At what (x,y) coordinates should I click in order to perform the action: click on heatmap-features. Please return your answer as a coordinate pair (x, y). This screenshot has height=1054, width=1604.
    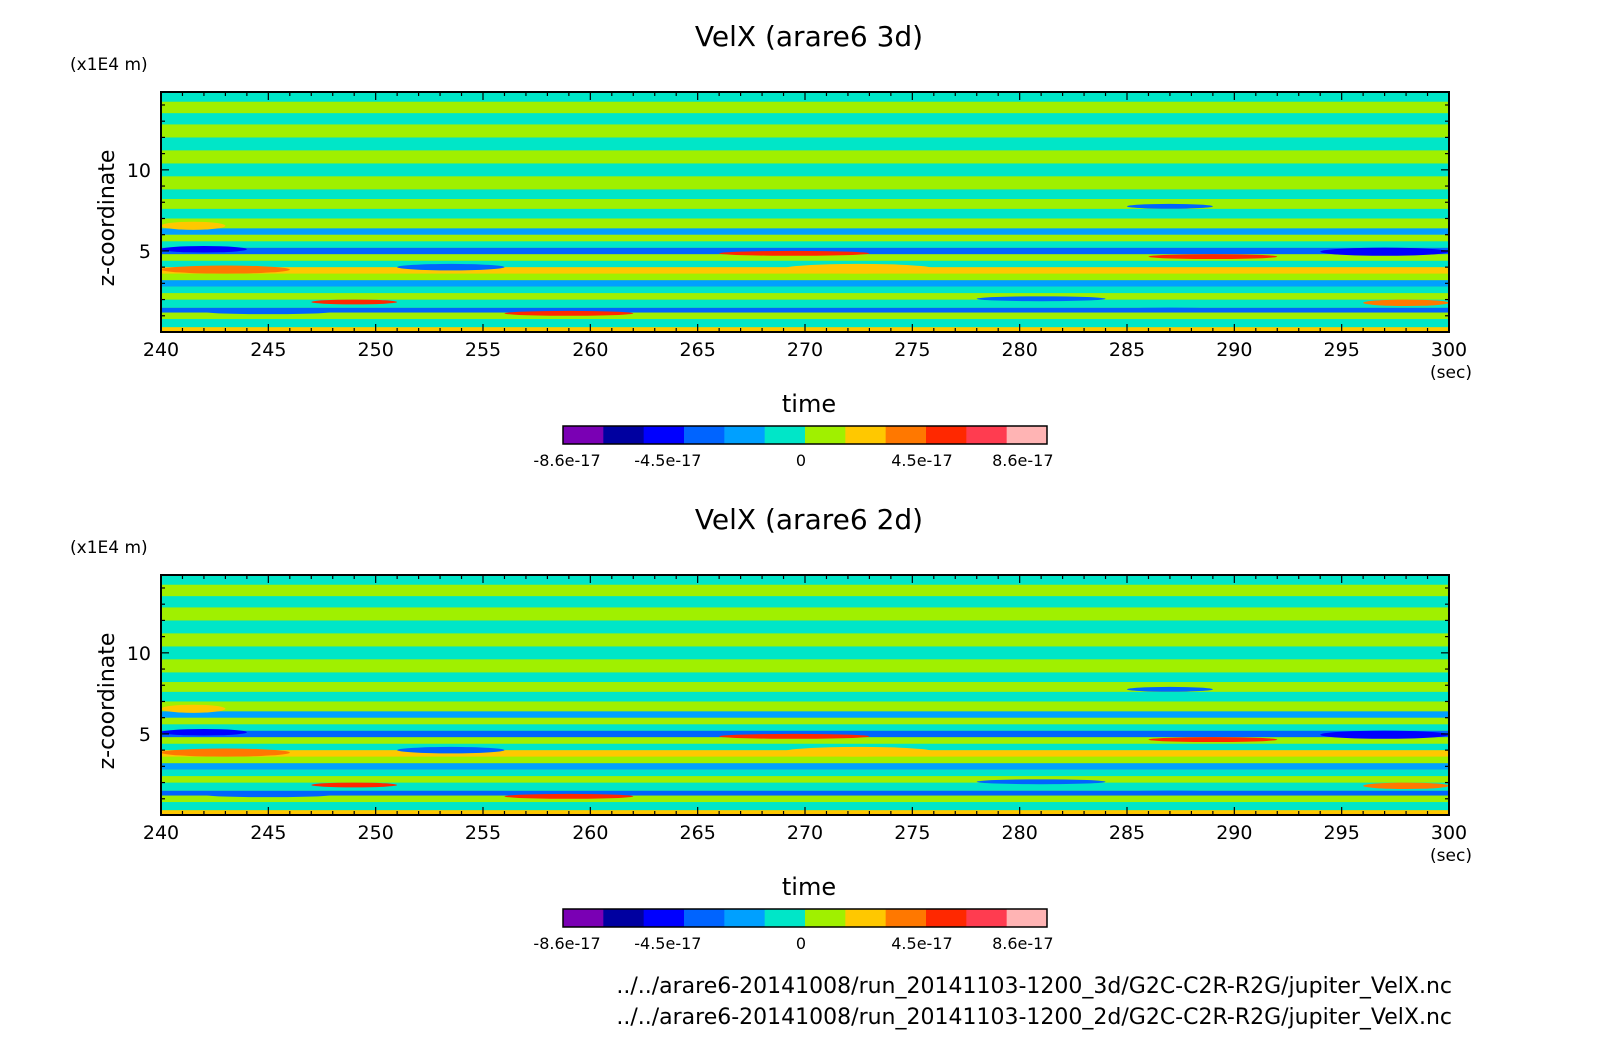
    Looking at the image, I should click on (805, 259).